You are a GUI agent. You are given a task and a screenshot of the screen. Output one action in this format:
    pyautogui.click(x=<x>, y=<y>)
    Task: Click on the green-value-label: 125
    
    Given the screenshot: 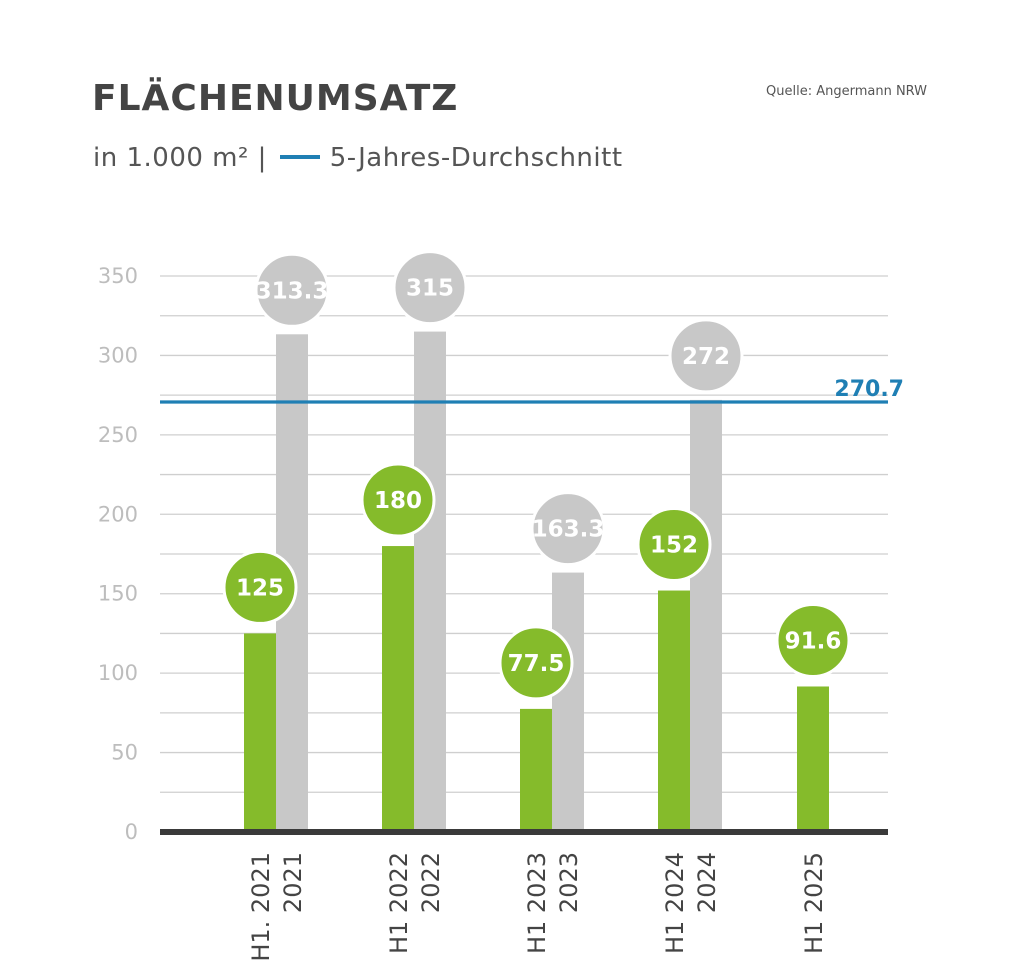 What is the action you would take?
    pyautogui.click(x=260, y=588)
    